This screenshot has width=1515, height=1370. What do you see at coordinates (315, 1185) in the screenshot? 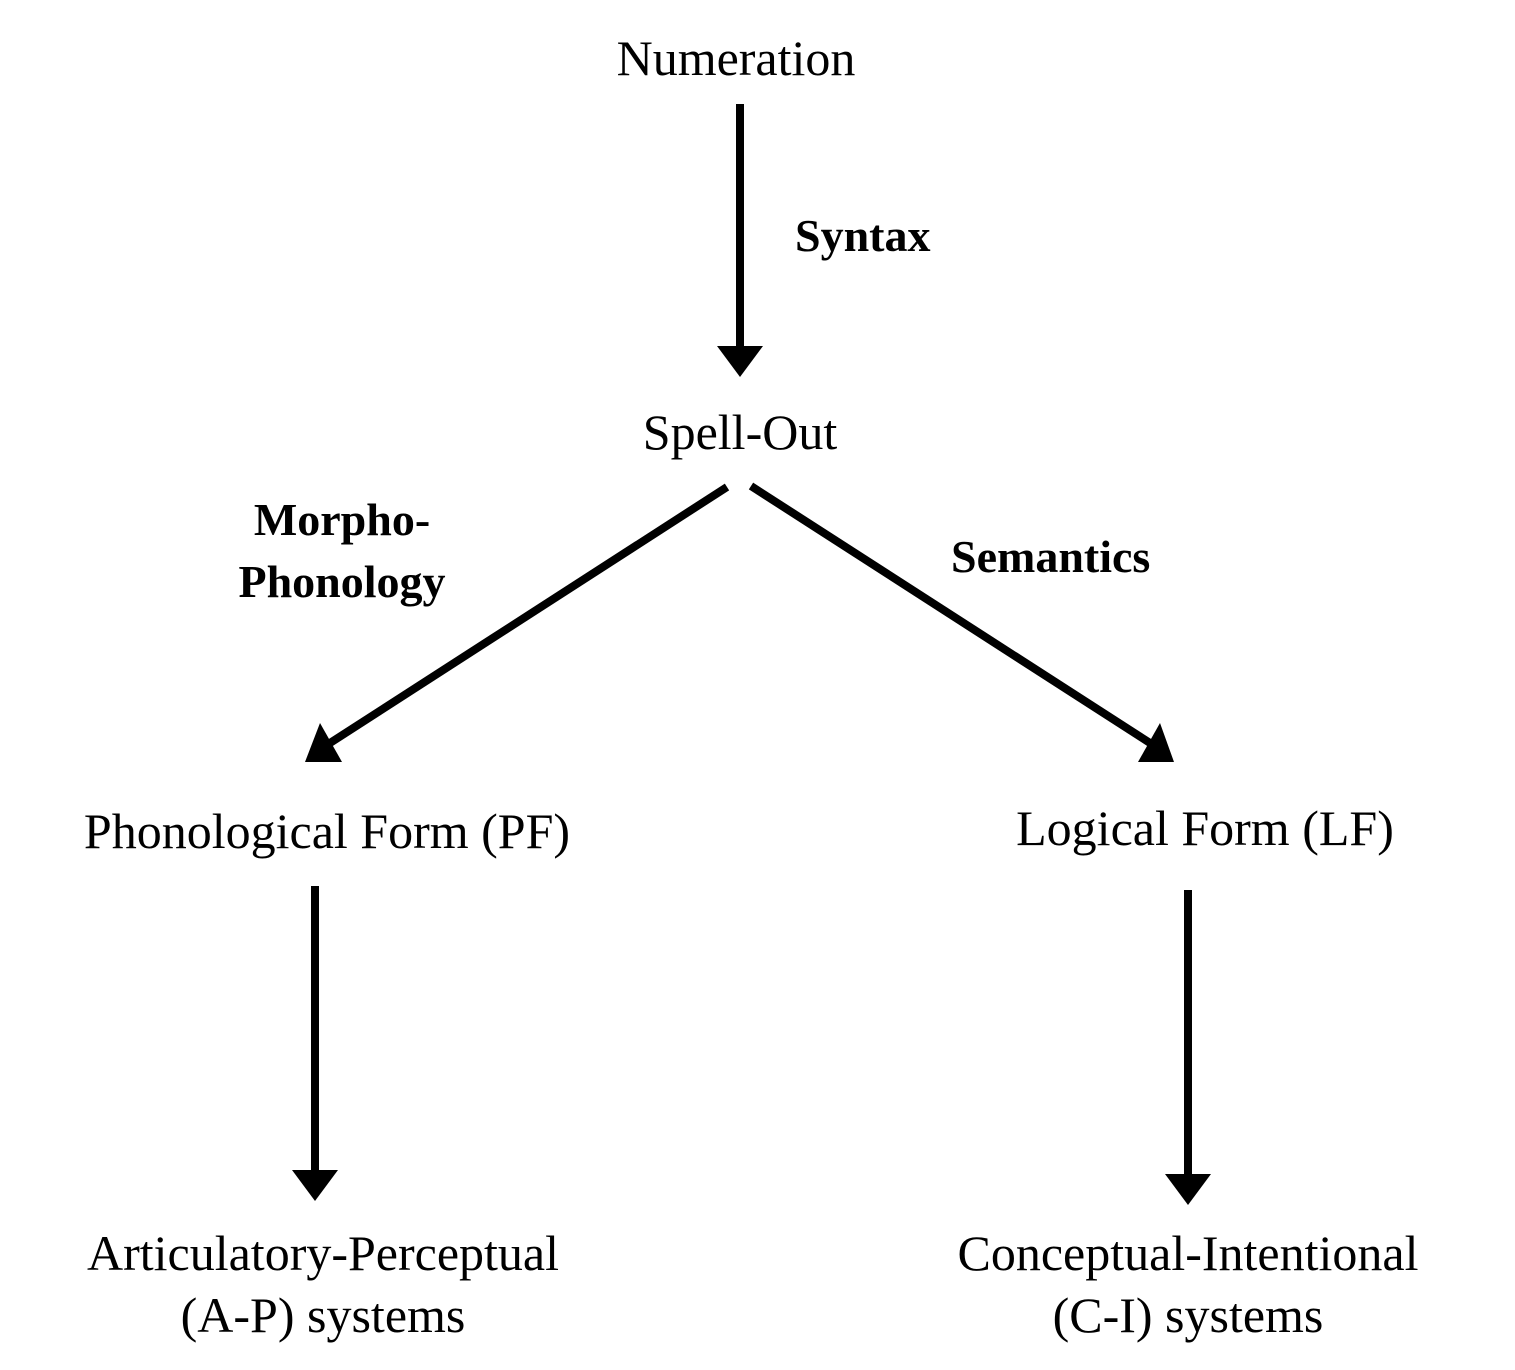
I see `arrowhead-pf-to-ap` at bounding box center [315, 1185].